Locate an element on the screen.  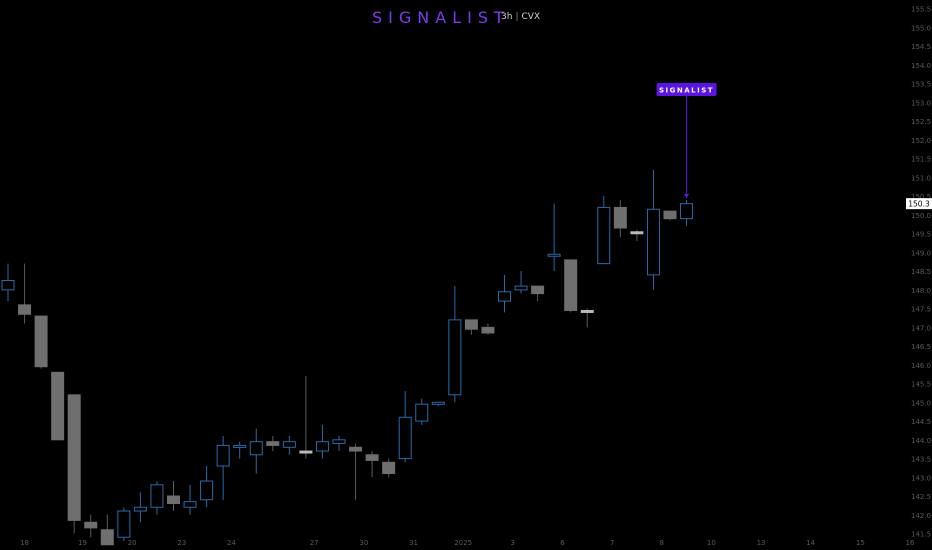
x-tick-label: 31 is located at coordinates (413, 543).